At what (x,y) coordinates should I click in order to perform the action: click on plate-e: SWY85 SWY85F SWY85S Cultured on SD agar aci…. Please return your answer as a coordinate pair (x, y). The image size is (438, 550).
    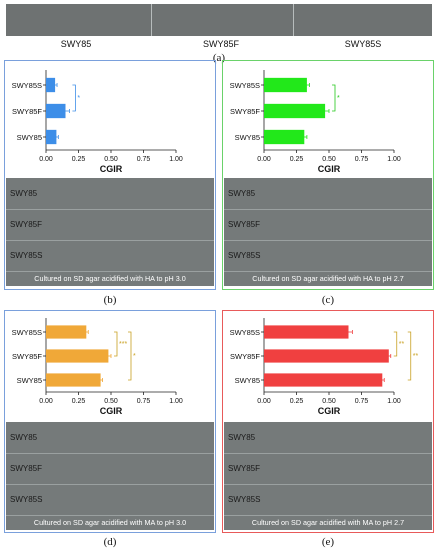
    Looking at the image, I should click on (328, 476).